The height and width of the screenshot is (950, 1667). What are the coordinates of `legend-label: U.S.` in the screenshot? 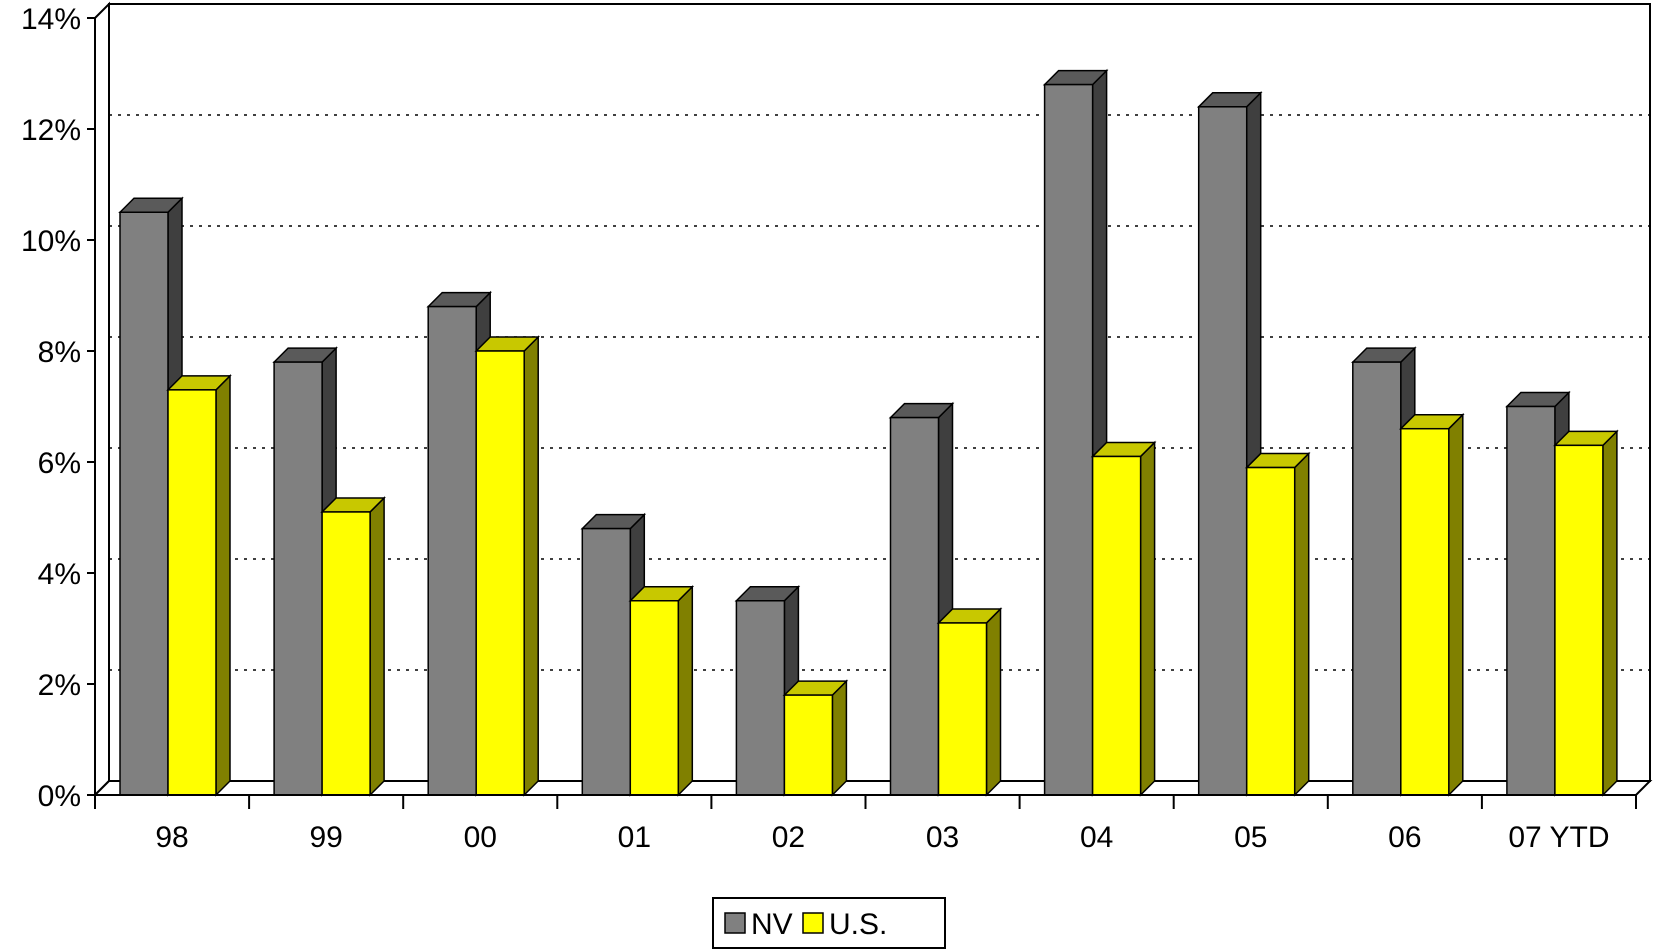 It's located at (858, 924).